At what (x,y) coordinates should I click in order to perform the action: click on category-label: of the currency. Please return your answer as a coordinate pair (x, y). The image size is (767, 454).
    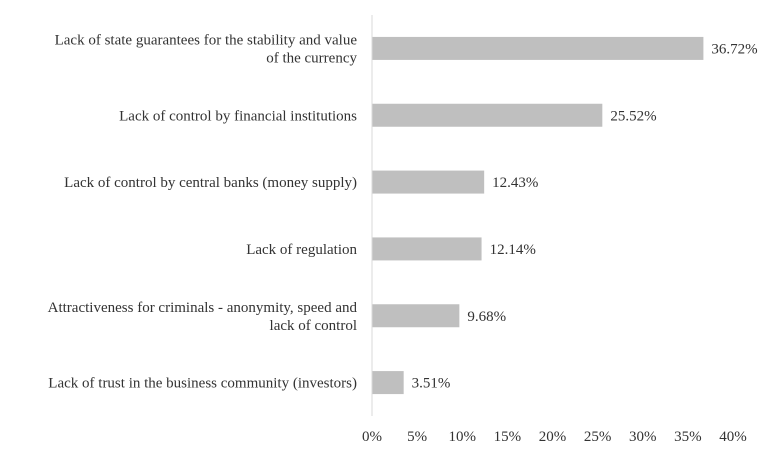
    Looking at the image, I should click on (311, 58).